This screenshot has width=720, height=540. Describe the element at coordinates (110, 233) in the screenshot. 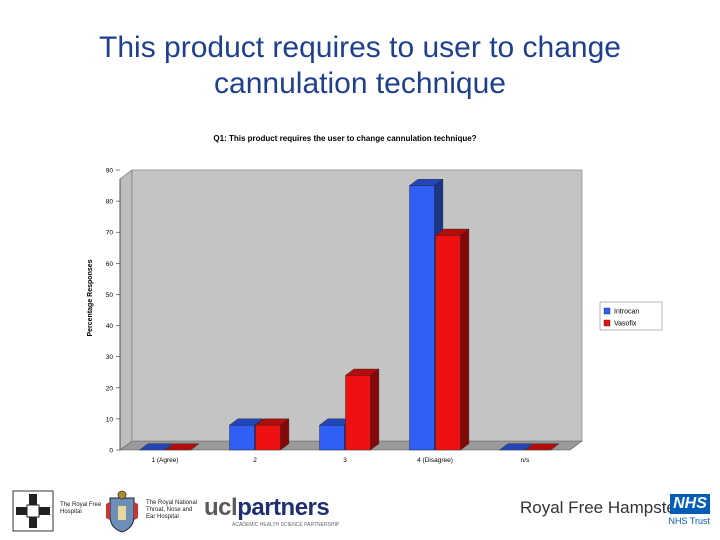

I see `y-tick-label: 70` at that location.